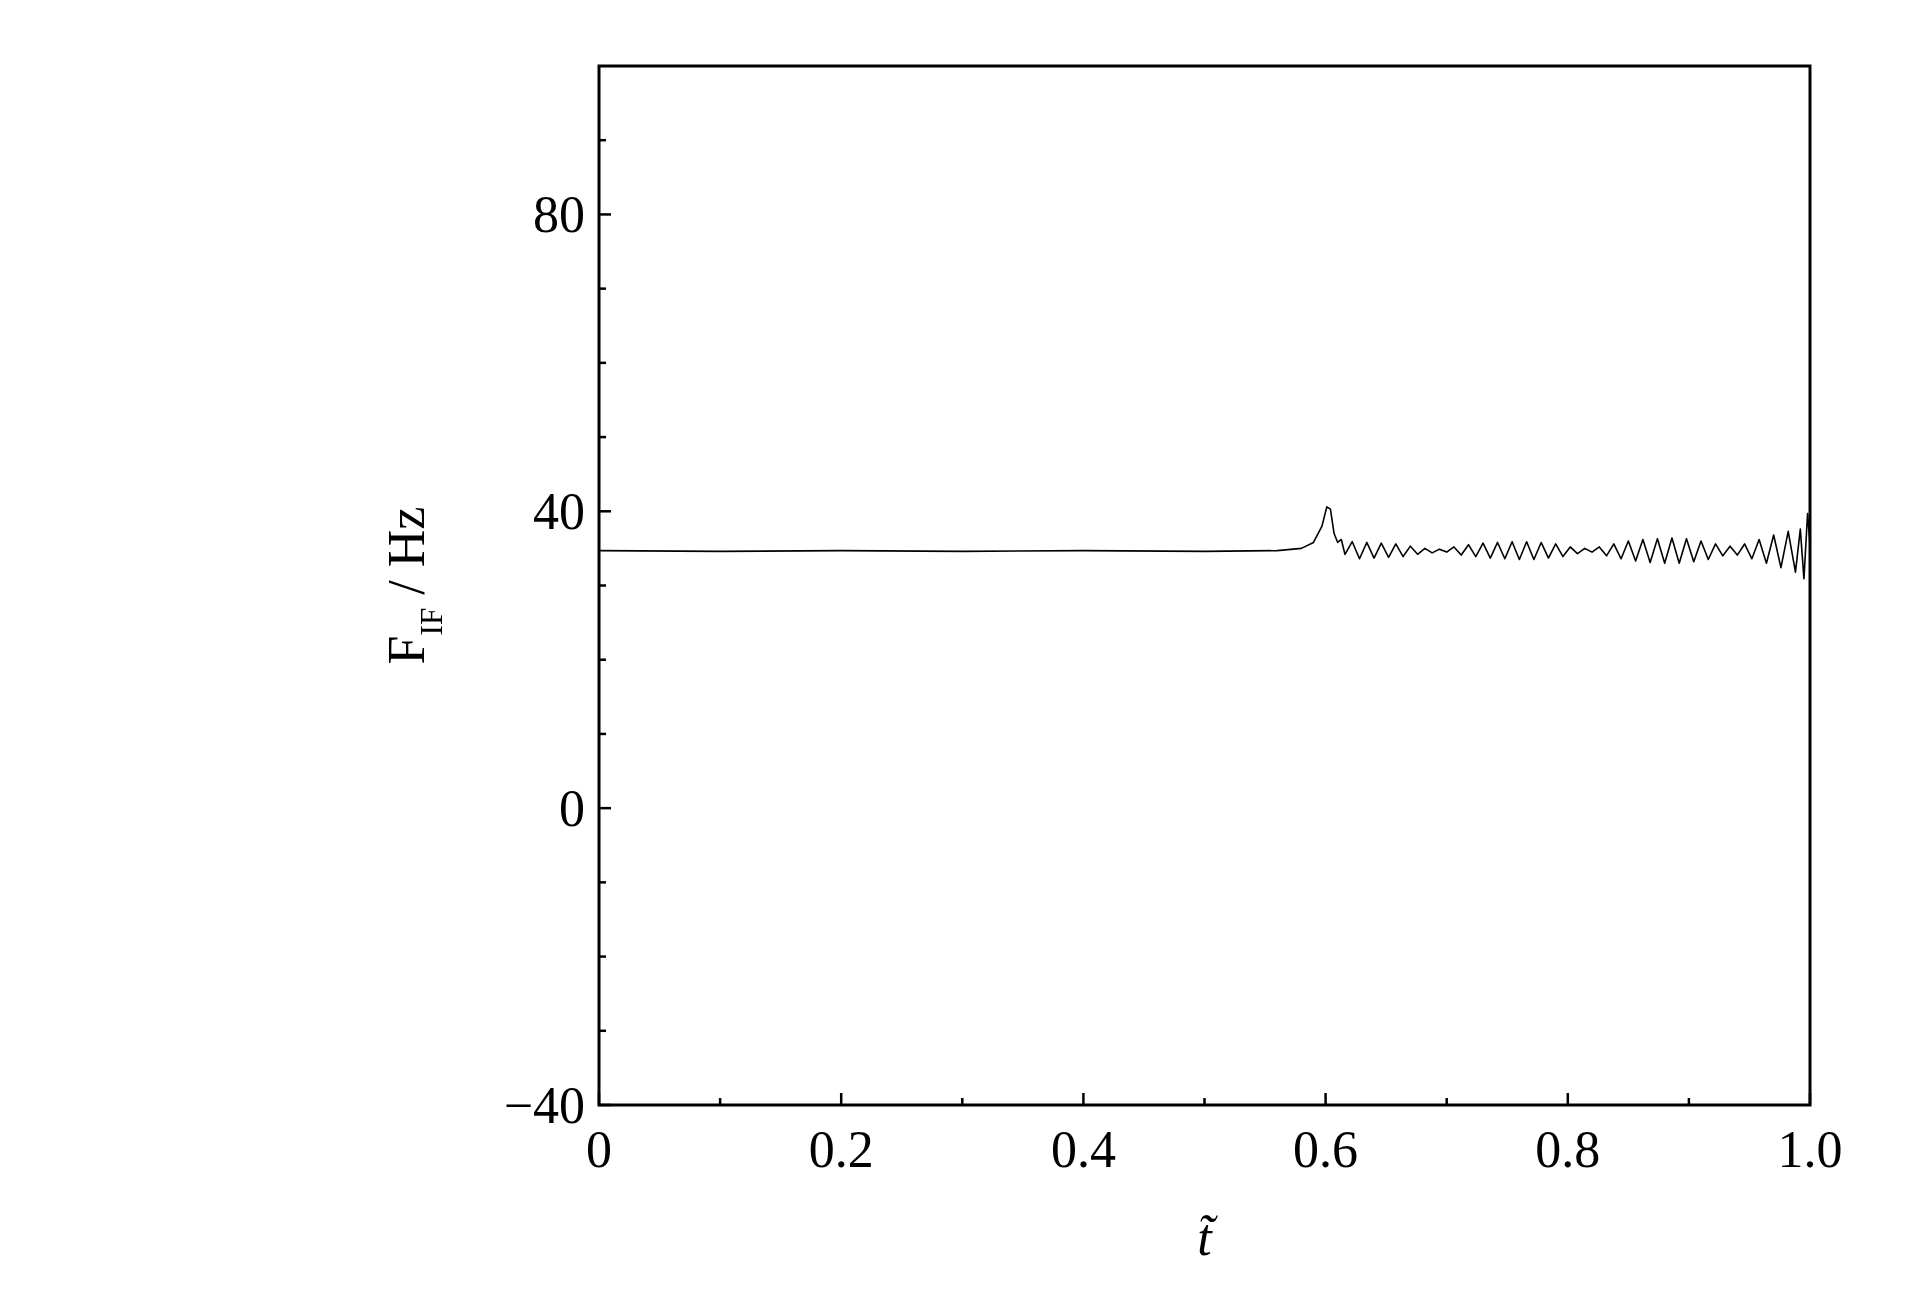 The width and height of the screenshot is (1930, 1289). What do you see at coordinates (1326, 1149) in the screenshot?
I see `x-tick-label: 0.6` at bounding box center [1326, 1149].